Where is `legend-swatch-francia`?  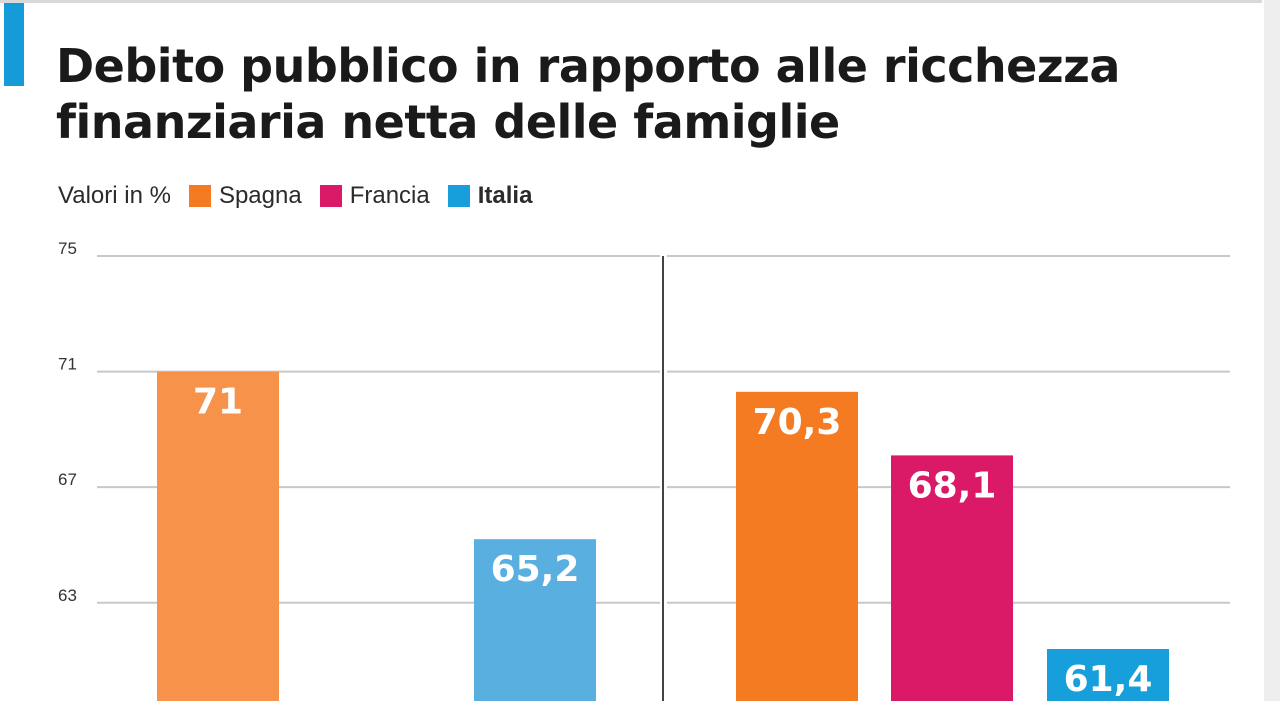 legend-swatch-francia is located at coordinates (330, 196).